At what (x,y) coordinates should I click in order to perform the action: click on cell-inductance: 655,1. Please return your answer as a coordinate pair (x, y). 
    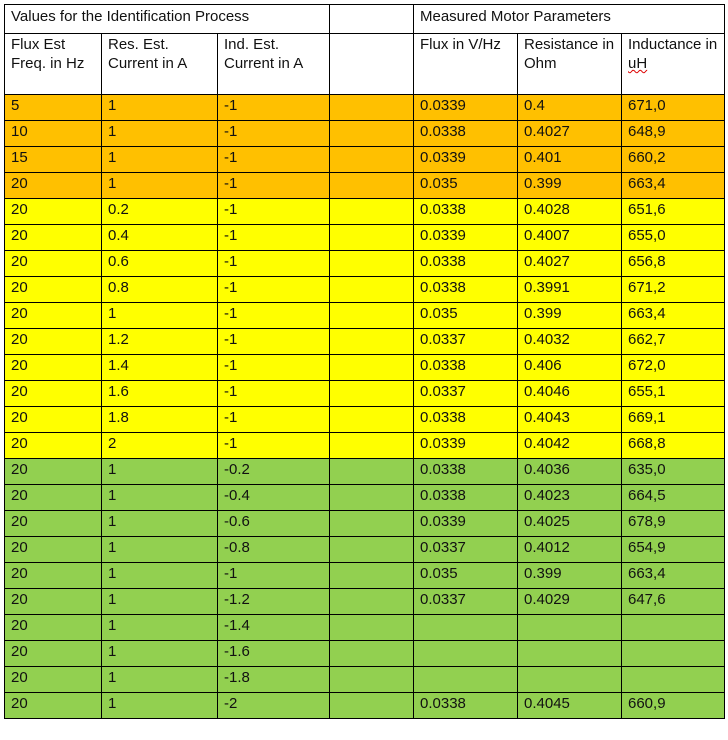
    Looking at the image, I should click on (673, 393).